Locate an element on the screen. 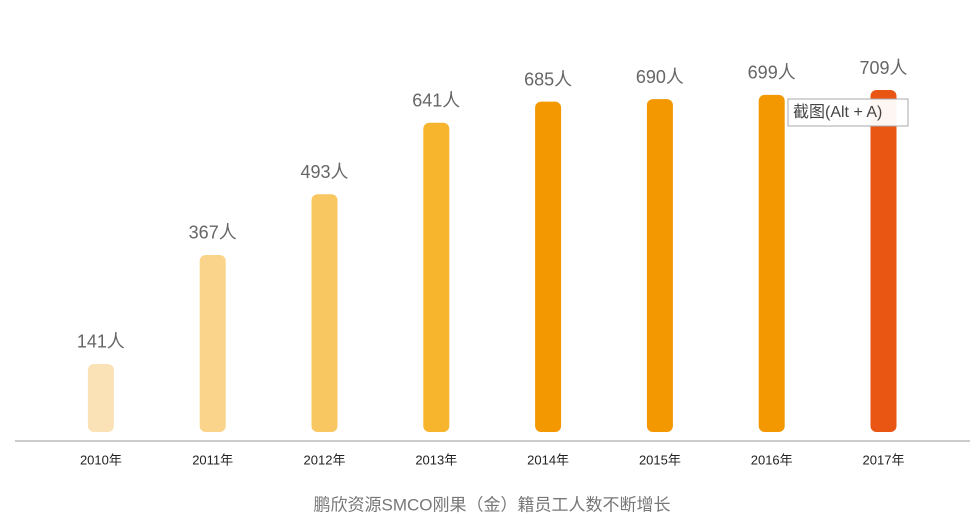 The height and width of the screenshot is (530, 971). x-tick-label: 2012年 is located at coordinates (325, 459).